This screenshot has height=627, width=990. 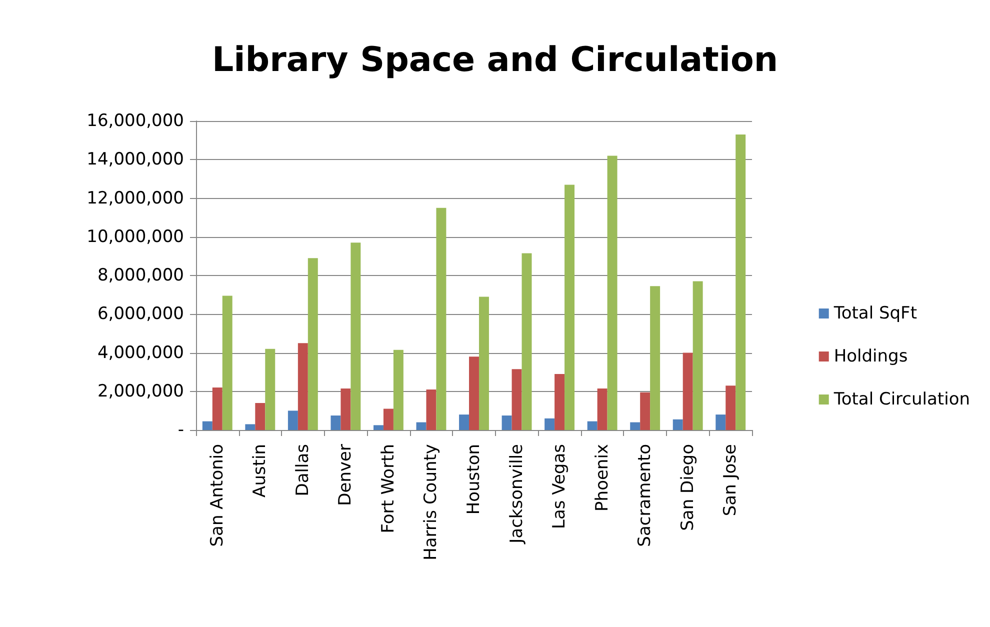 I want to click on legend-label: Holdings, so click(x=871, y=356).